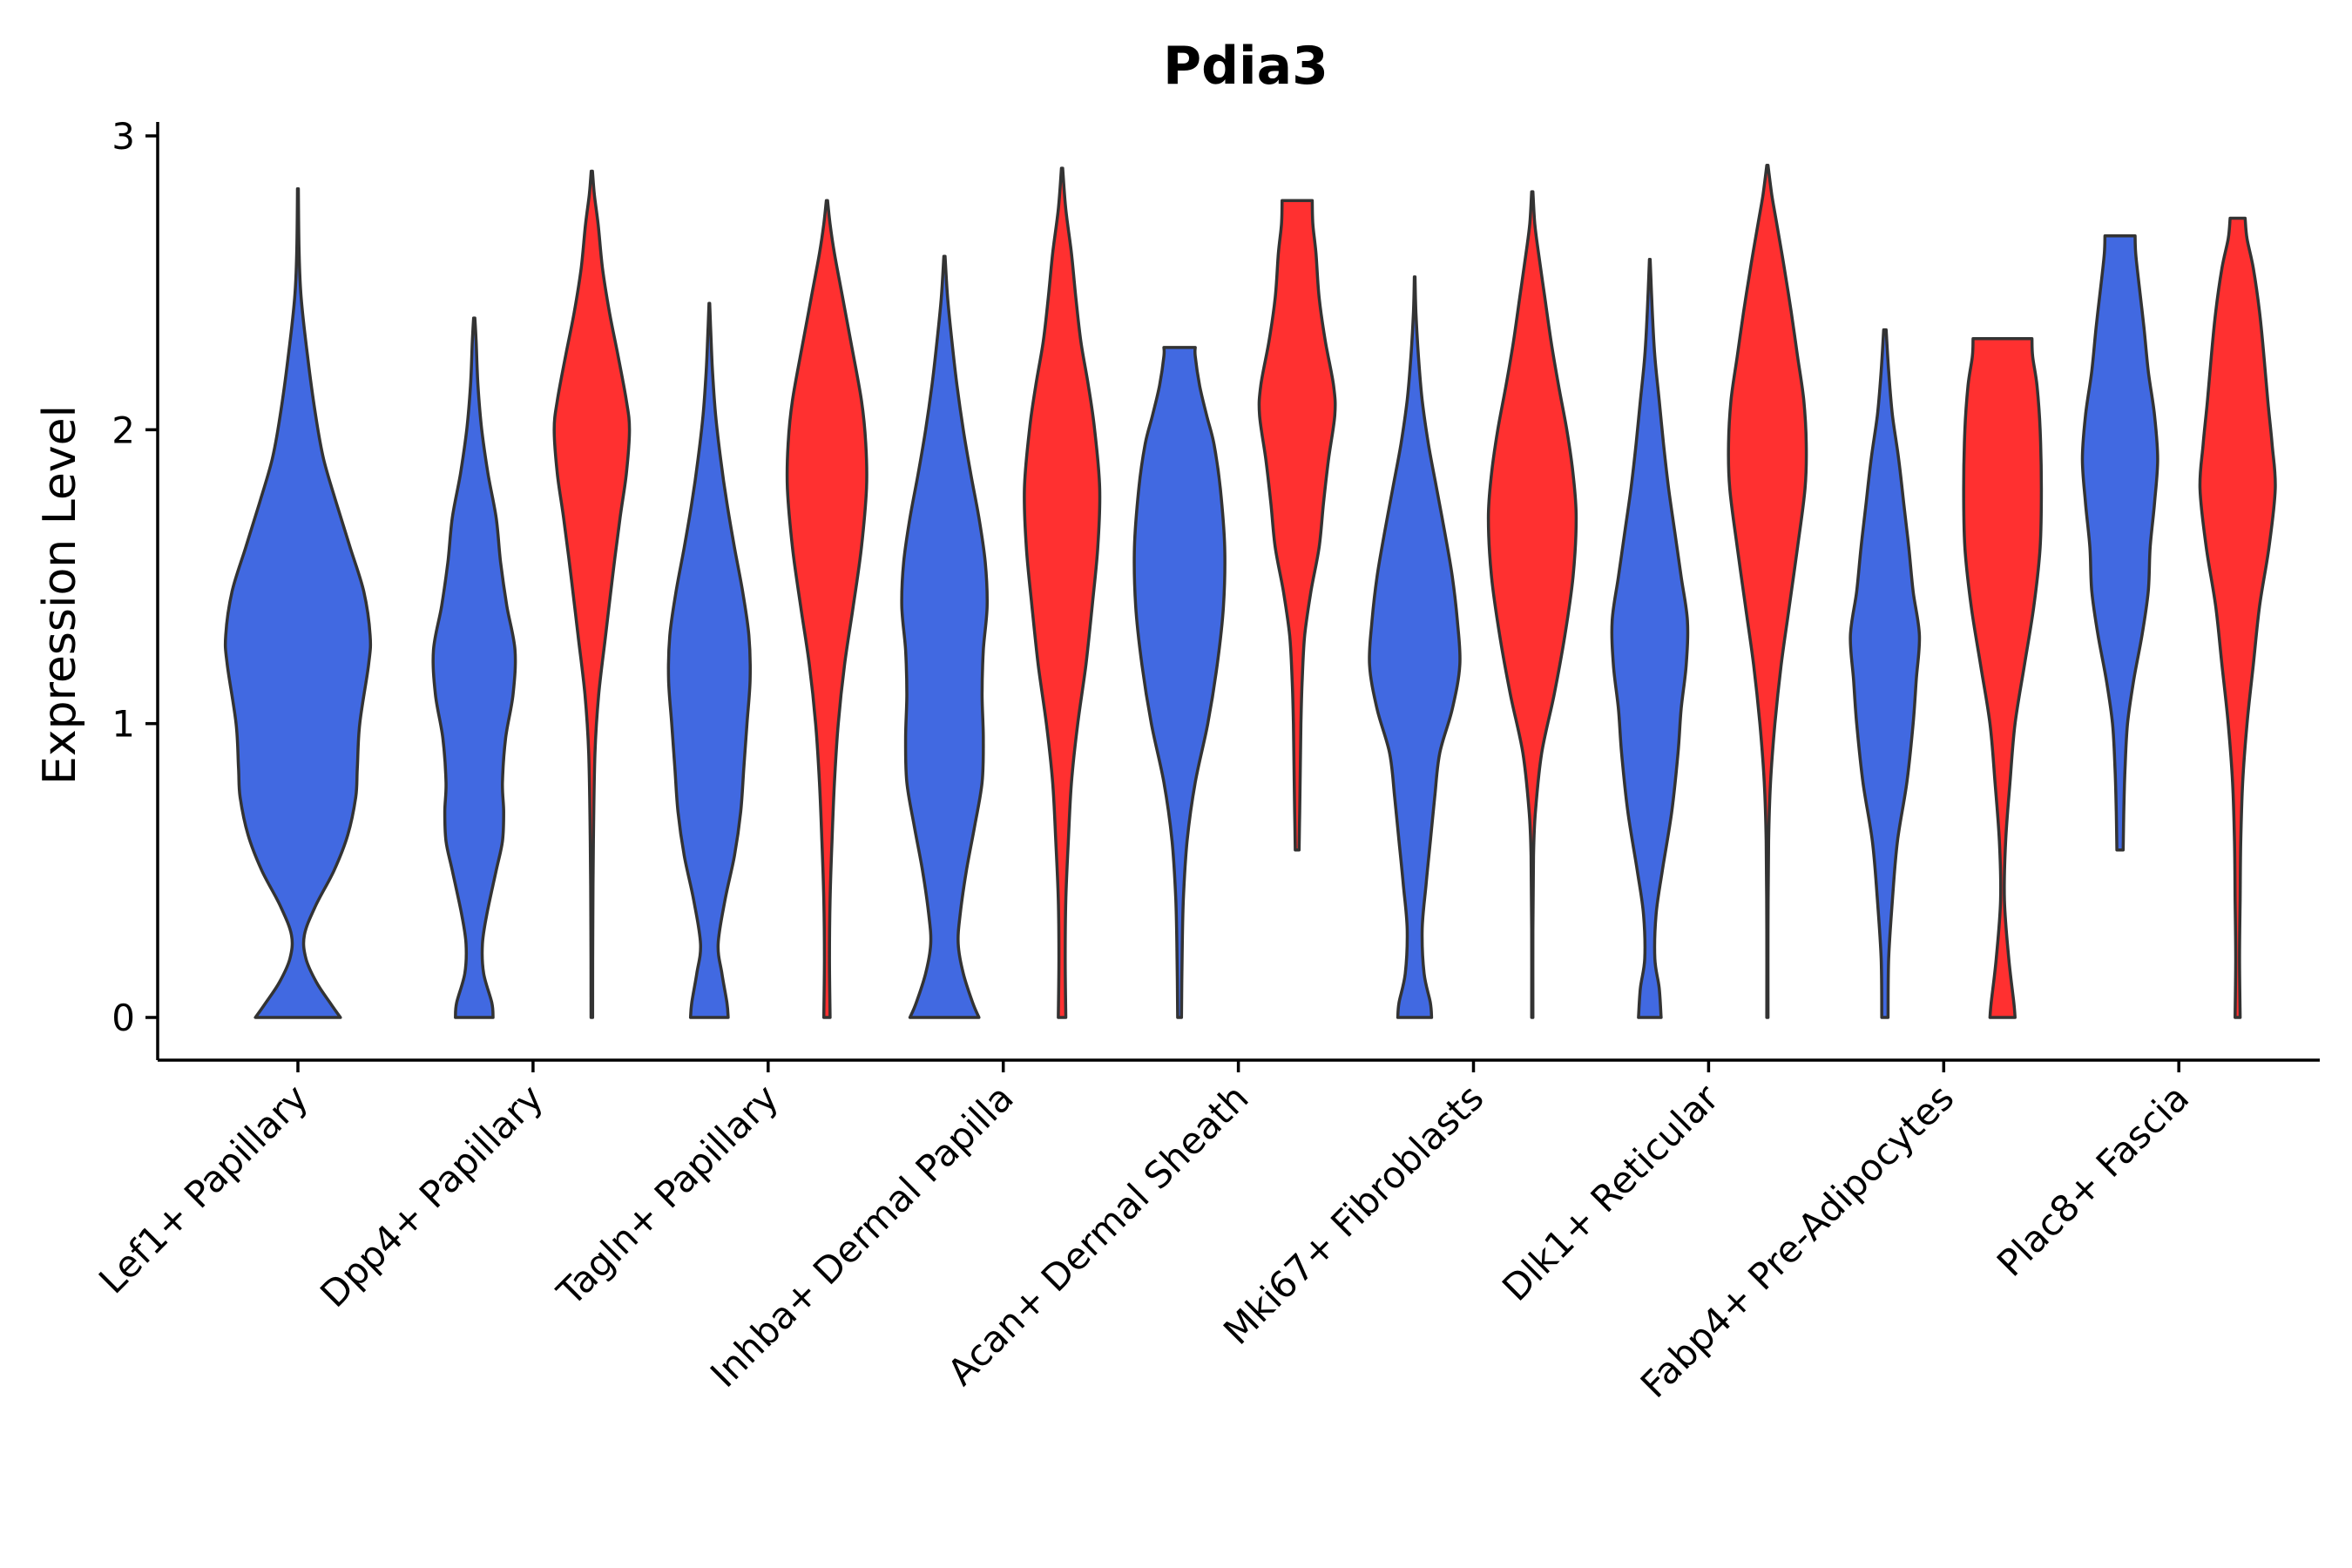 The height and width of the screenshot is (1568, 2352). What do you see at coordinates (2093, 1180) in the screenshot?
I see `x-tick-label: Plac8+ Fascia` at bounding box center [2093, 1180].